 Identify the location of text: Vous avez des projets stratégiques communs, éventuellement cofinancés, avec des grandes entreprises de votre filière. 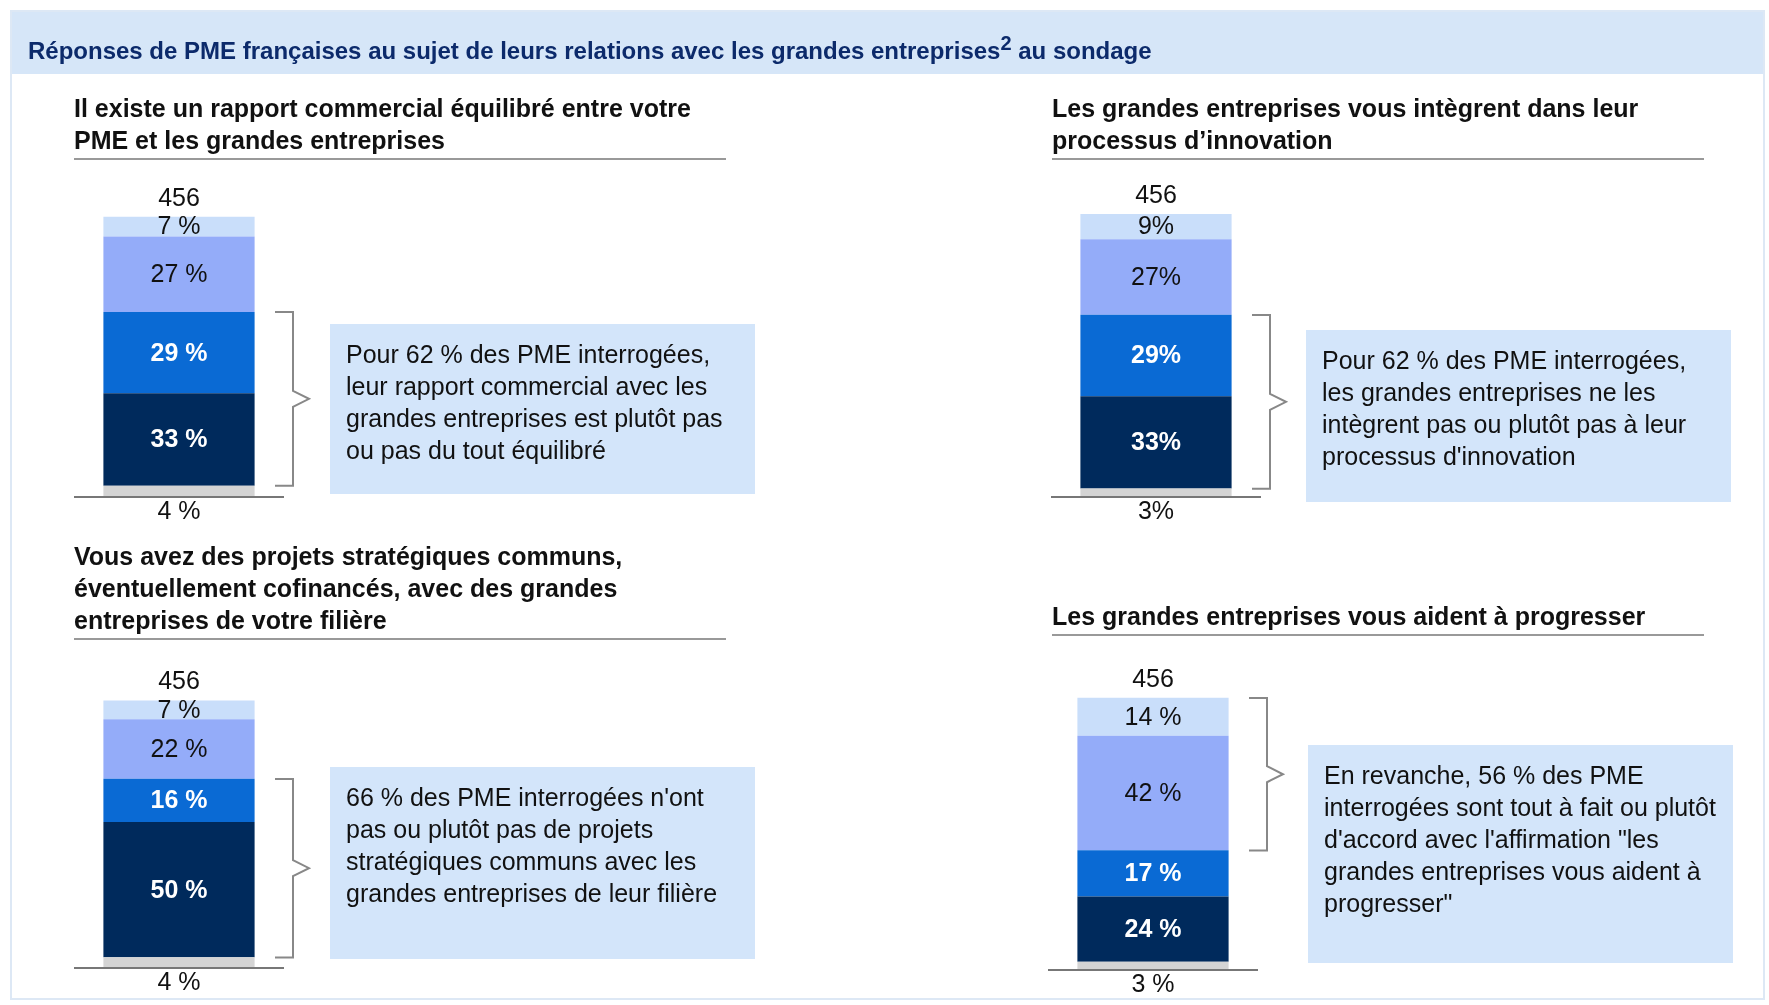
(400, 590).